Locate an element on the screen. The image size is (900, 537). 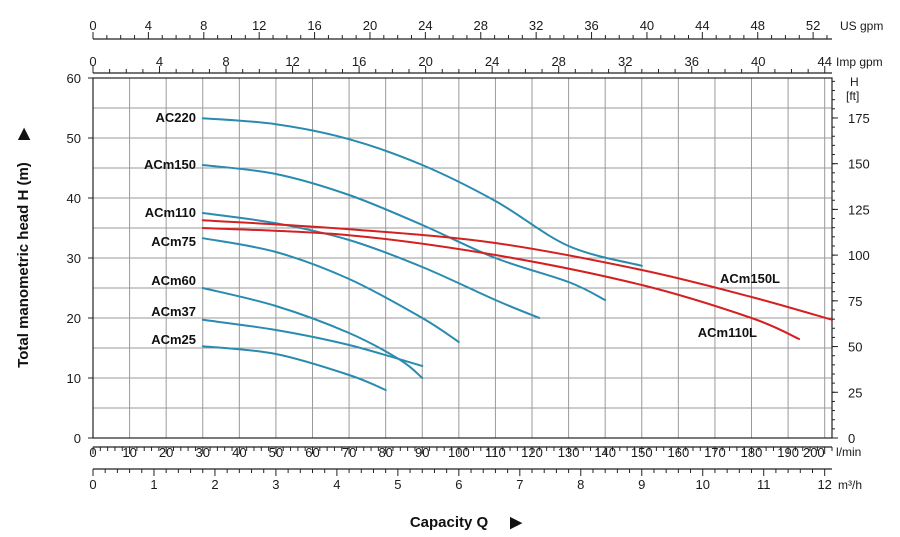
impgpm-tick-label: 16 is located at coordinates (359, 61).